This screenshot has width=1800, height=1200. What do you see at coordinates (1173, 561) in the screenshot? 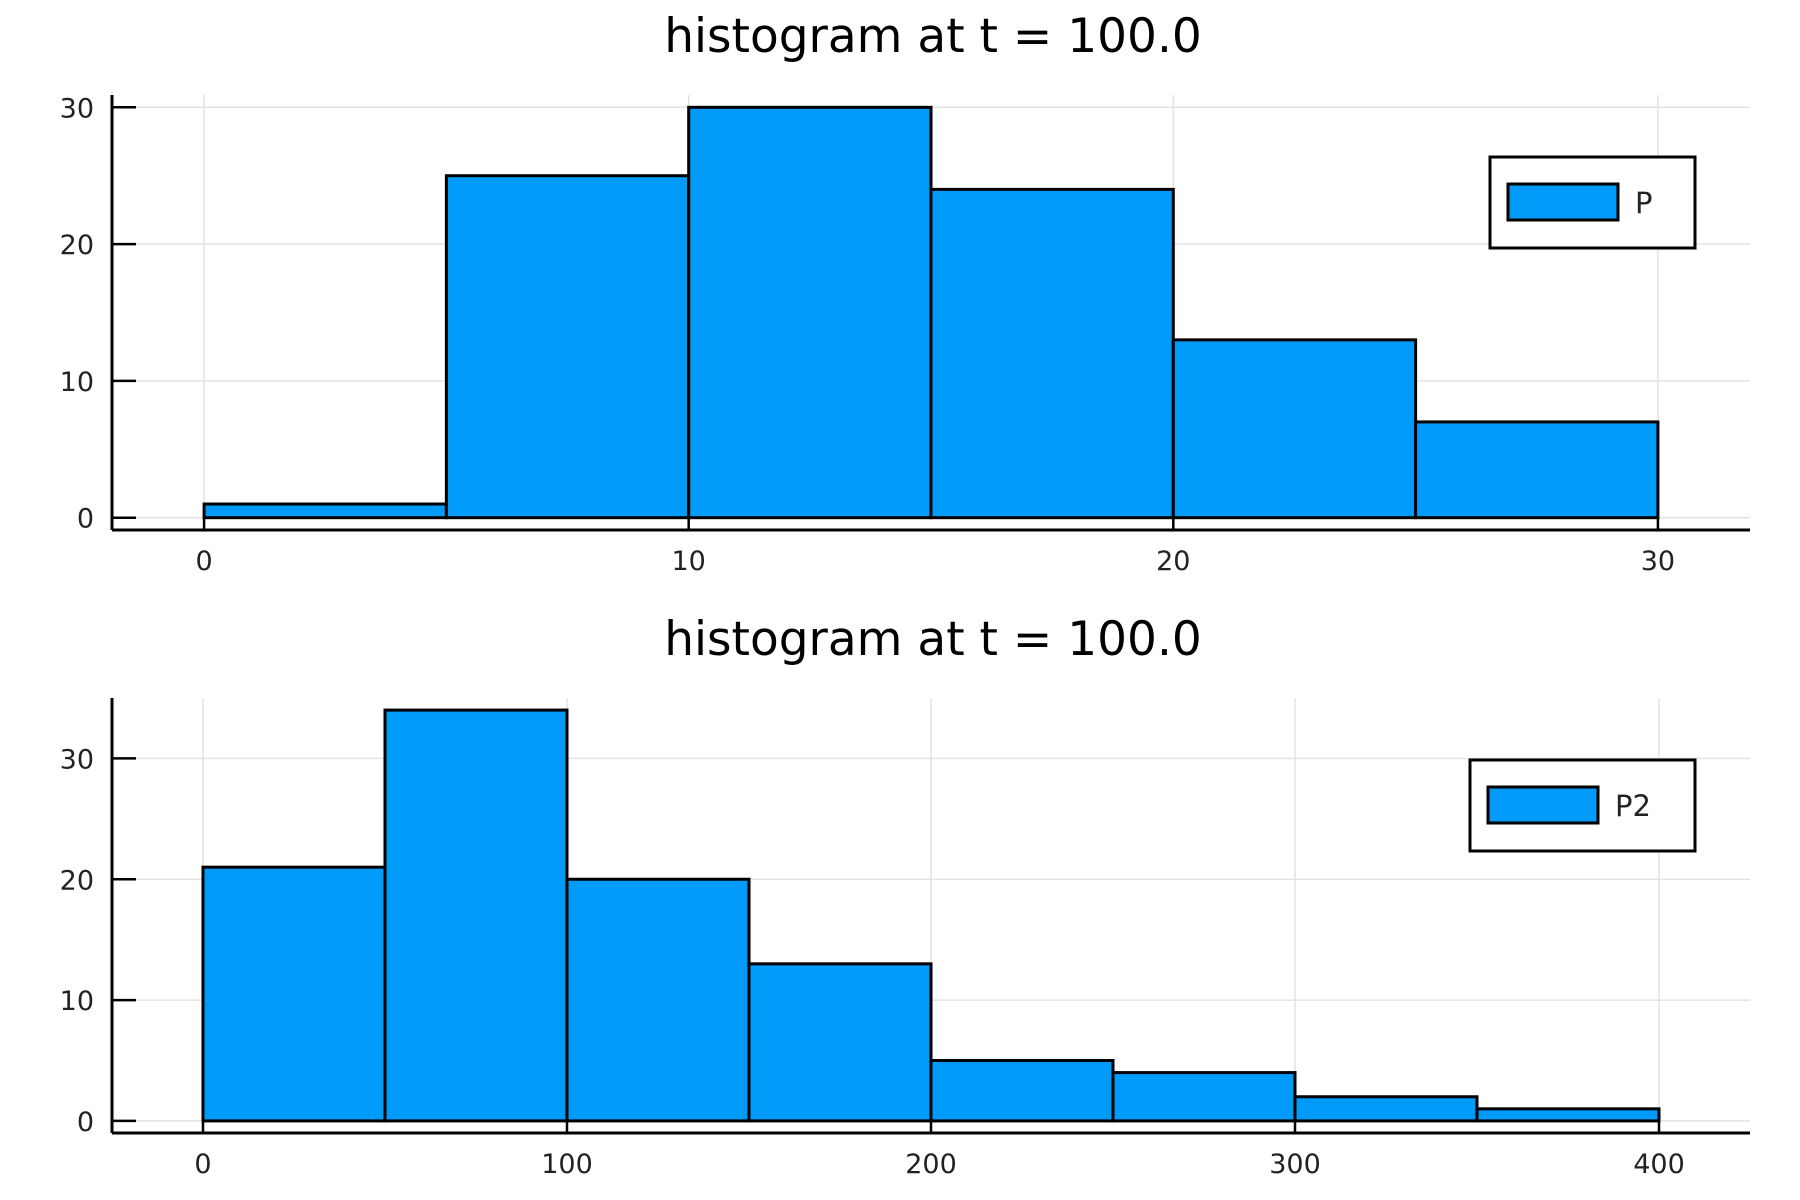
I see `x-tick-label: 20` at bounding box center [1173, 561].